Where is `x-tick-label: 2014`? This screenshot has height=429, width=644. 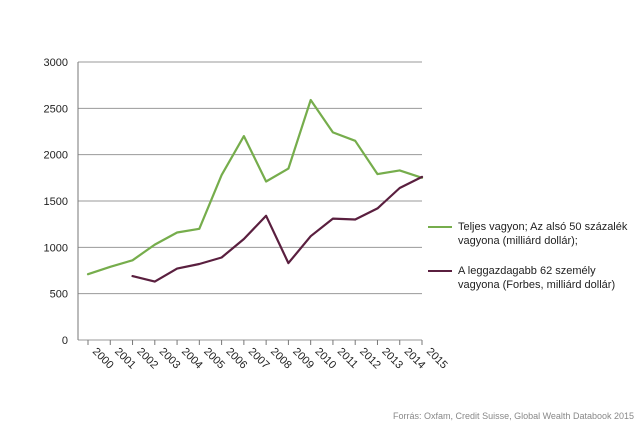
x-tick-label: 2014 is located at coordinates (415, 359).